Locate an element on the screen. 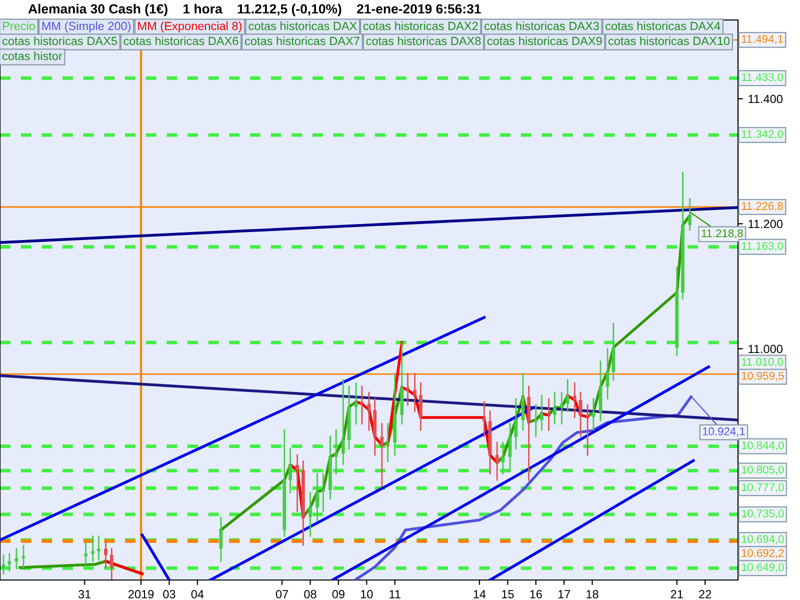 Image resolution: width=800 pixels, height=600 pixels. ref-line-label: 11.433,0 is located at coordinates (762, 77).